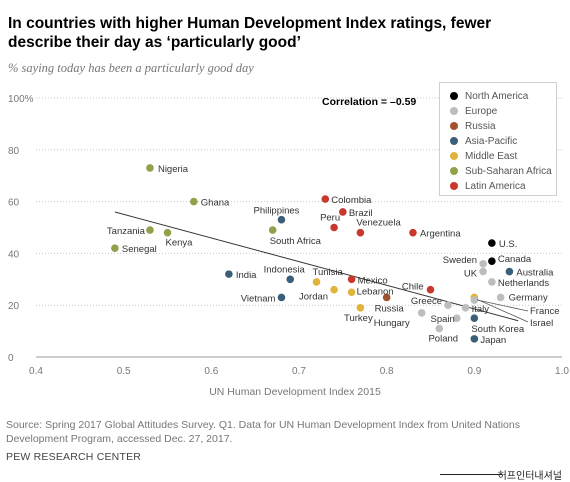 The image size is (570, 482). I want to click on x-axis-title: UN Human Development Index 2015, so click(295, 392).